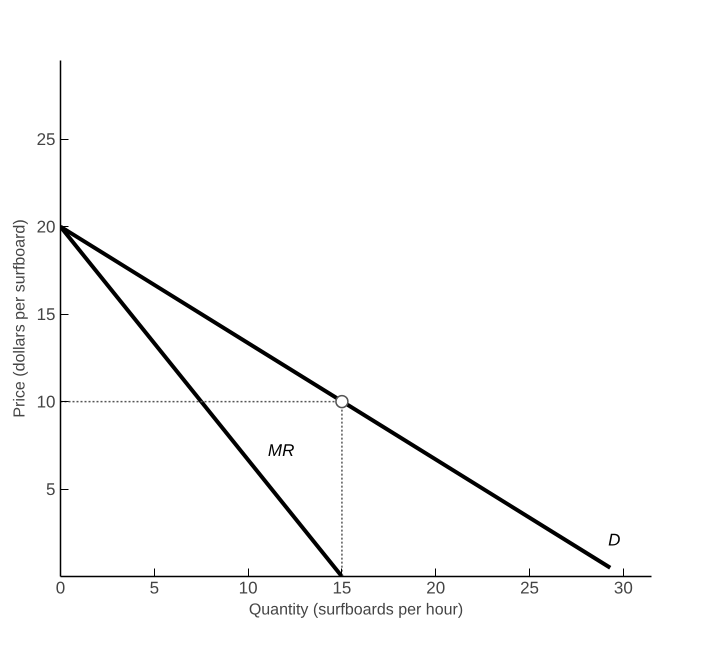 The image size is (701, 646). What do you see at coordinates (61, 588) in the screenshot?
I see `x-tick-label: 0` at bounding box center [61, 588].